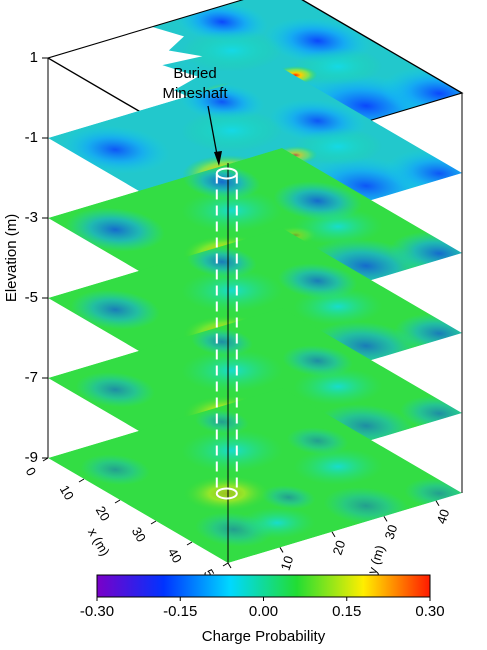 The width and height of the screenshot is (487, 650). I want to click on y-tick-label: 30, so click(391, 532).